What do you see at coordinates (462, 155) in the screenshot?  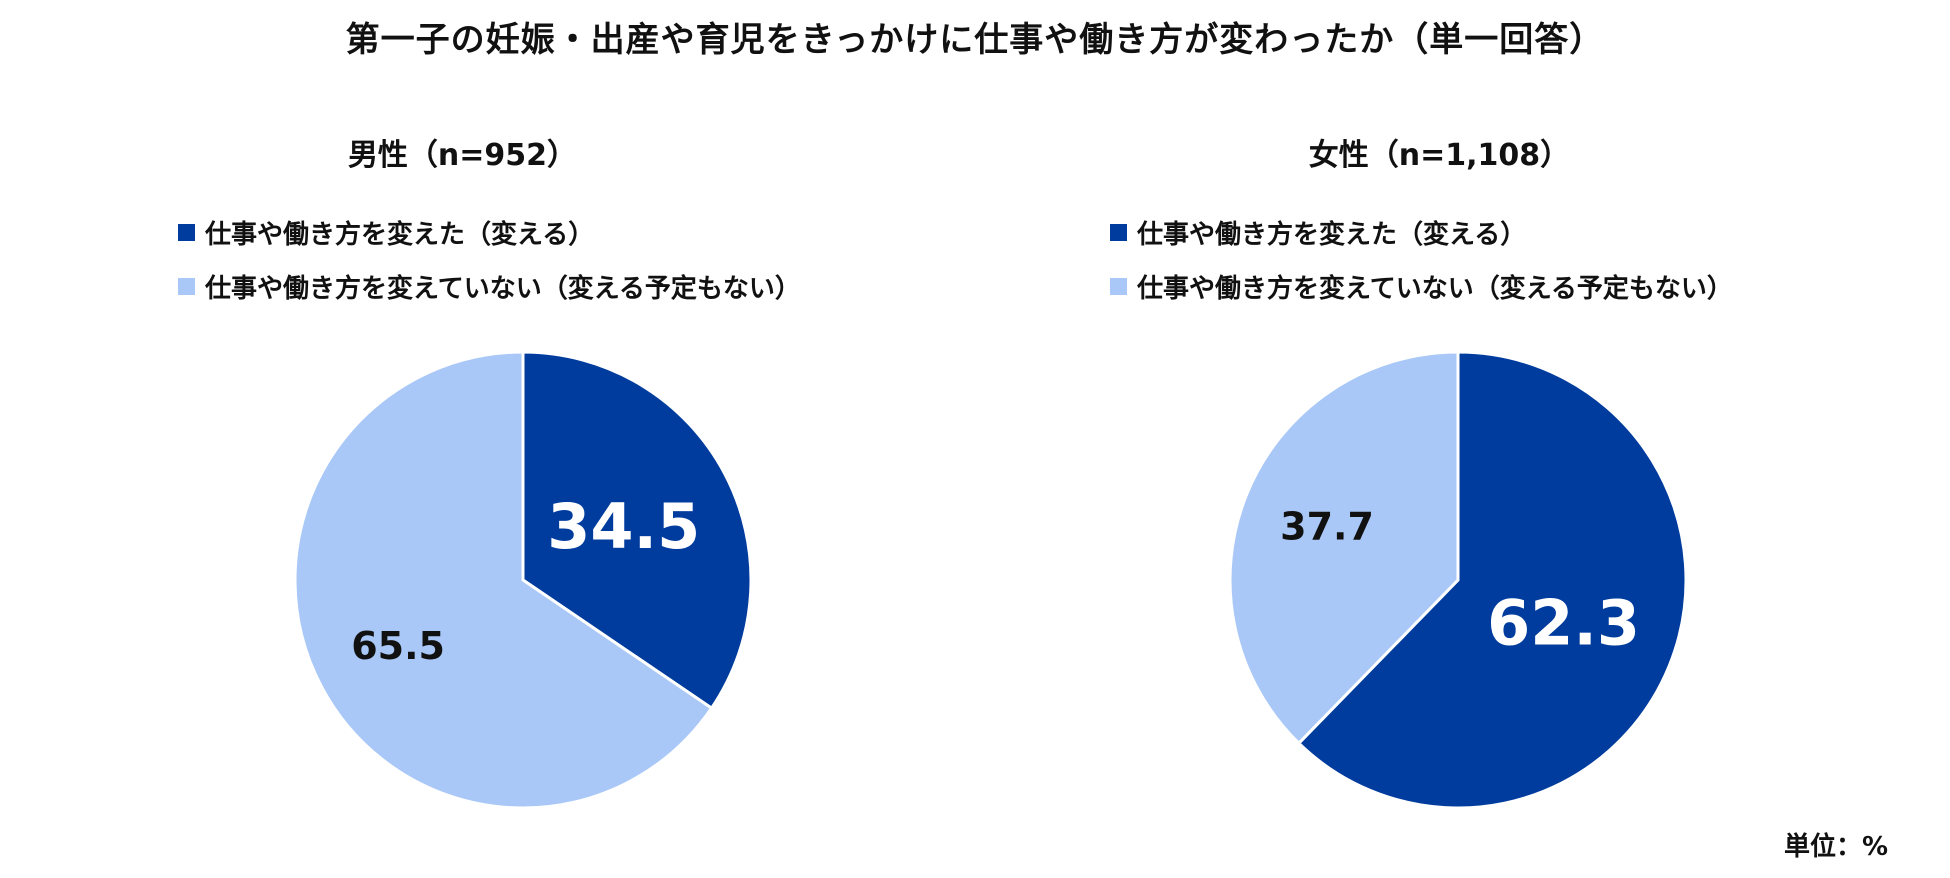 I see `pie-title-male: 男性（n=952）` at bounding box center [462, 155].